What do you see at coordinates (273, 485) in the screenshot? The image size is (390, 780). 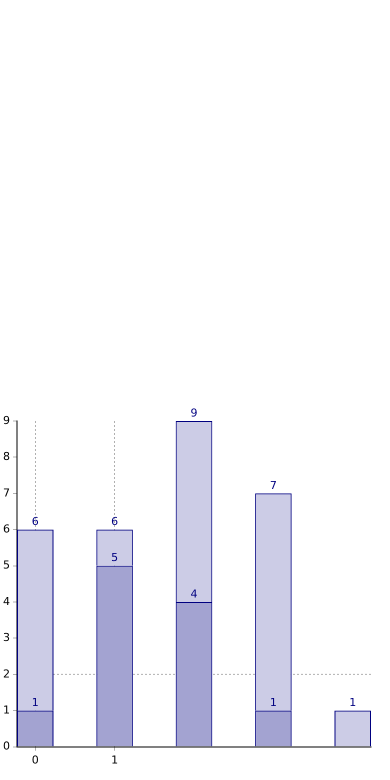 I see `total-label: 7` at bounding box center [273, 485].